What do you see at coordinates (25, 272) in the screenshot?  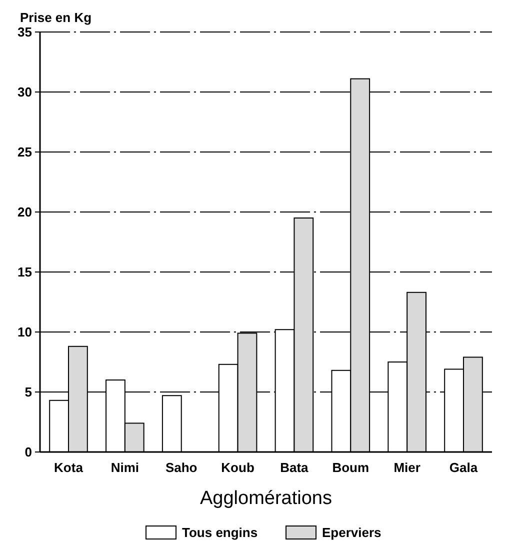 I see `y-tick-label: 15` at bounding box center [25, 272].